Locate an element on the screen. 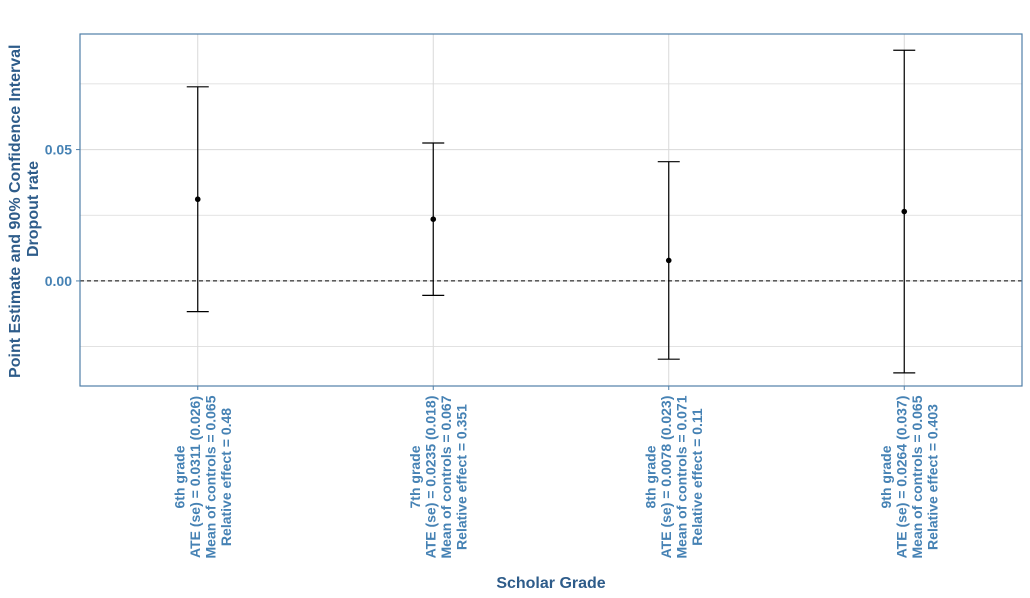 This screenshot has width=1030, height=598. y-axis: 0.00 0.05 is located at coordinates (62, 215).